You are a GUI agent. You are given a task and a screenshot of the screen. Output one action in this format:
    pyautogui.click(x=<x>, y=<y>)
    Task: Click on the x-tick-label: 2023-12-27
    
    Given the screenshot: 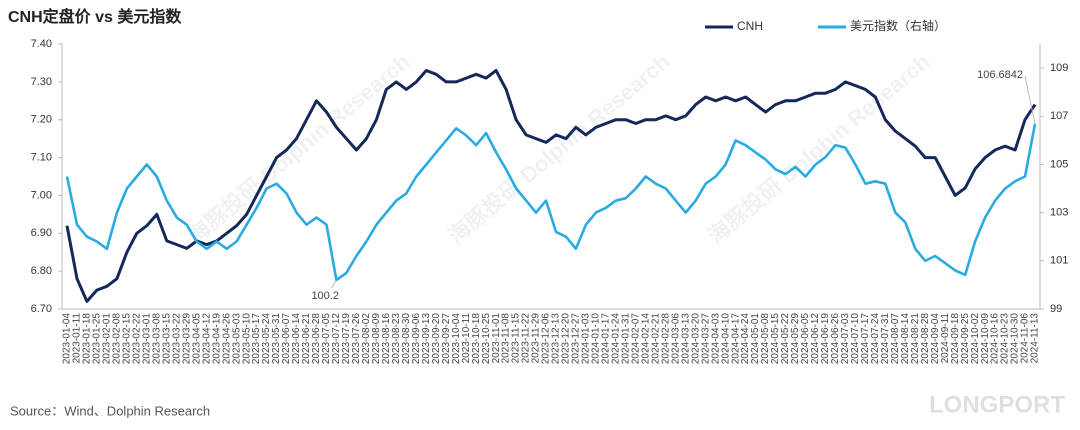 What is the action you would take?
    pyautogui.click(x=576, y=339)
    